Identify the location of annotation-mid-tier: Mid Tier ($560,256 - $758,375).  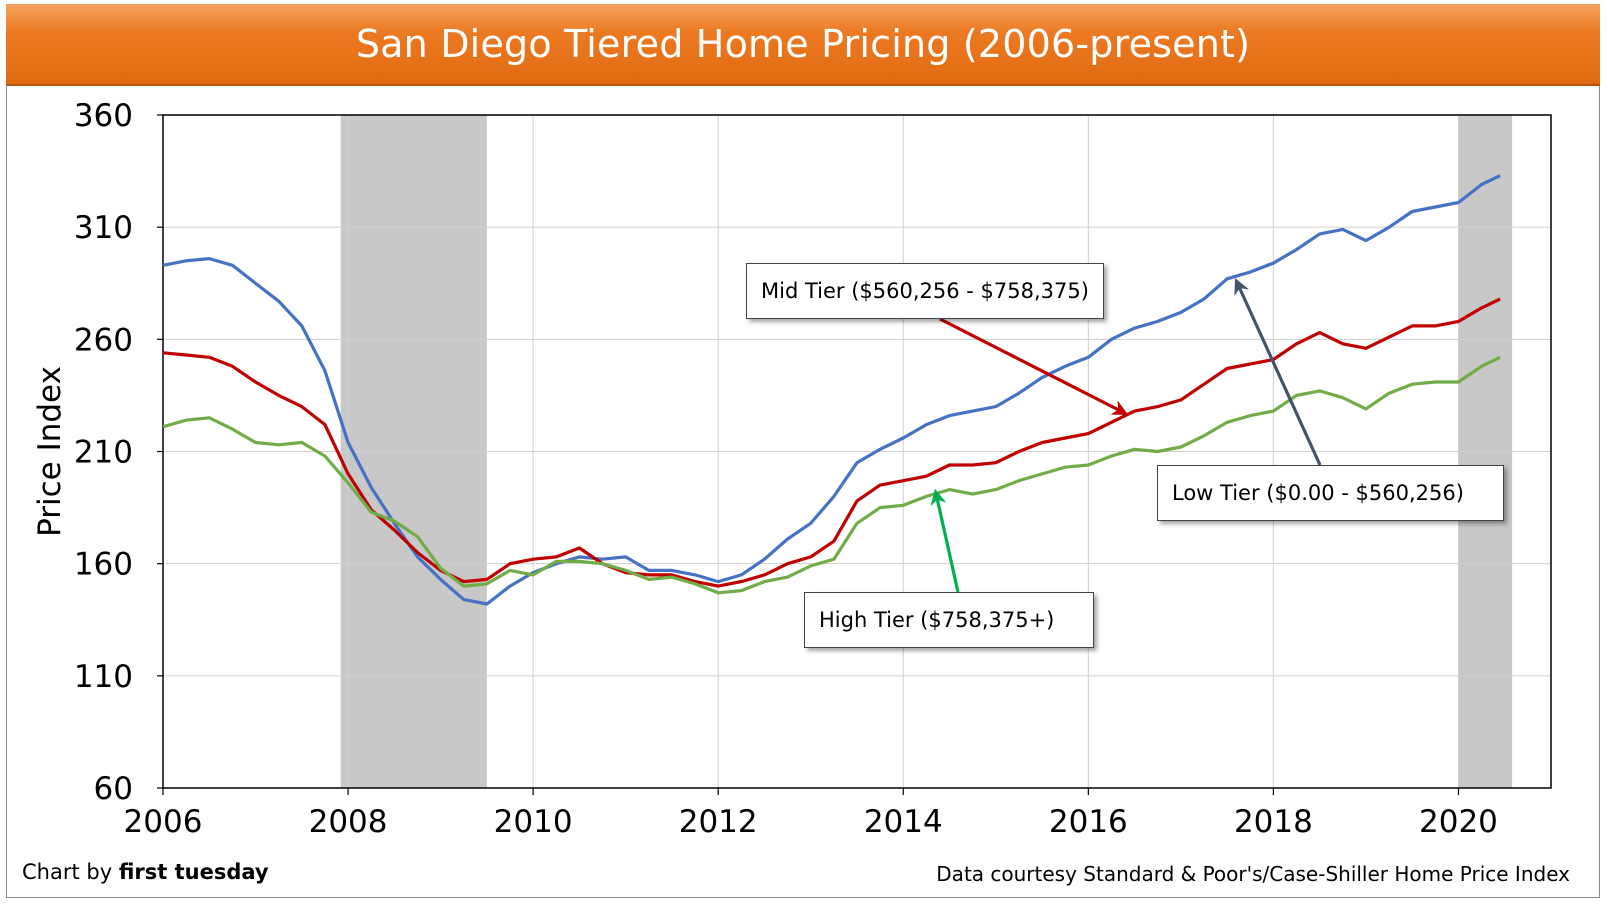
(925, 291).